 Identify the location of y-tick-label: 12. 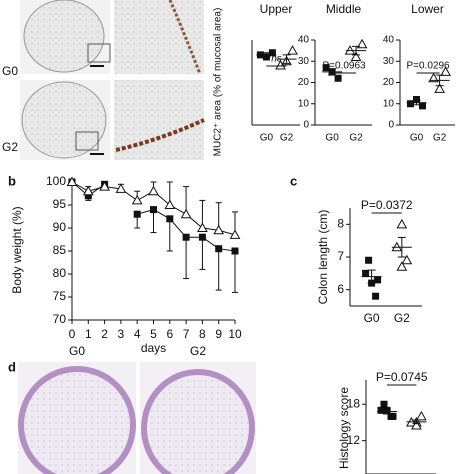
(354, 440).